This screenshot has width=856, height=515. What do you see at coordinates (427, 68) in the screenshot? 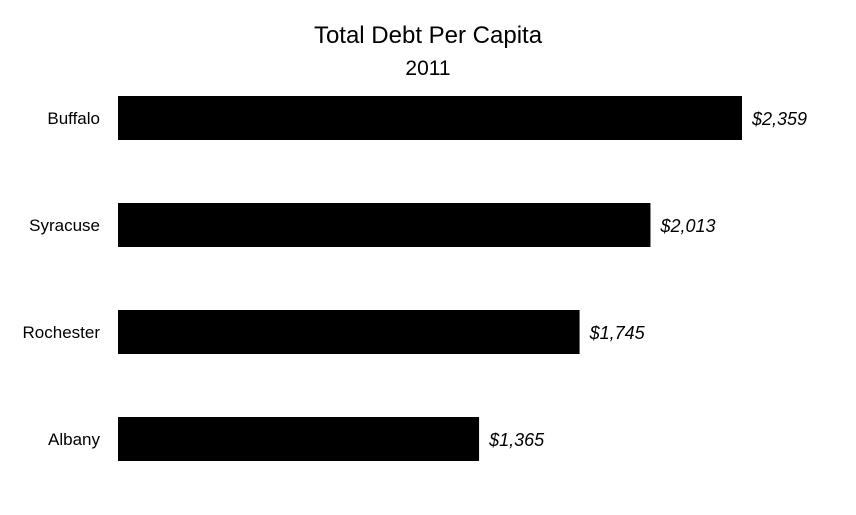
I see `chart-subtitle: 2011` at bounding box center [427, 68].